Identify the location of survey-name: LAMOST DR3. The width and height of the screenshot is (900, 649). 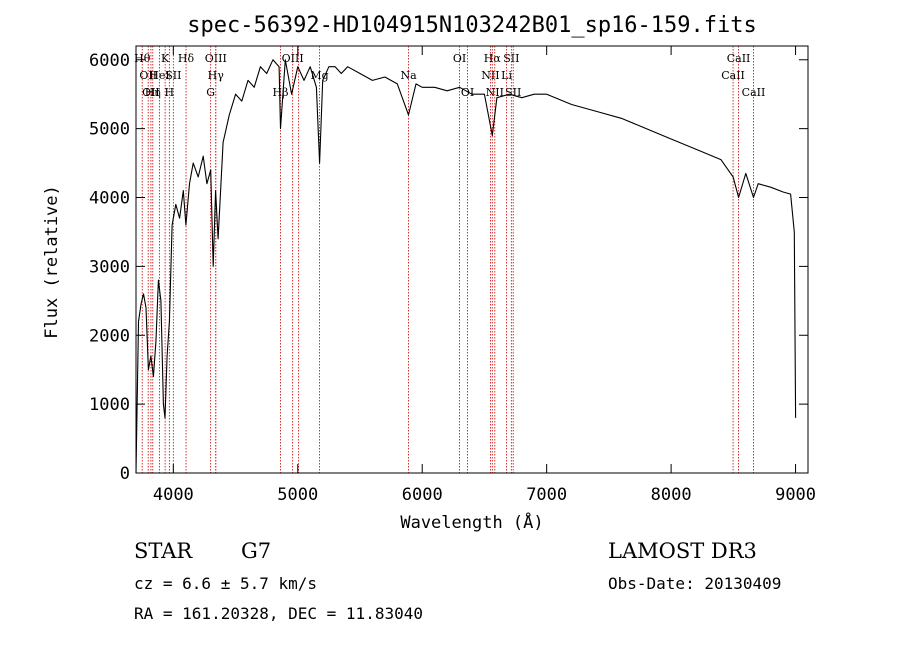
(682, 551).